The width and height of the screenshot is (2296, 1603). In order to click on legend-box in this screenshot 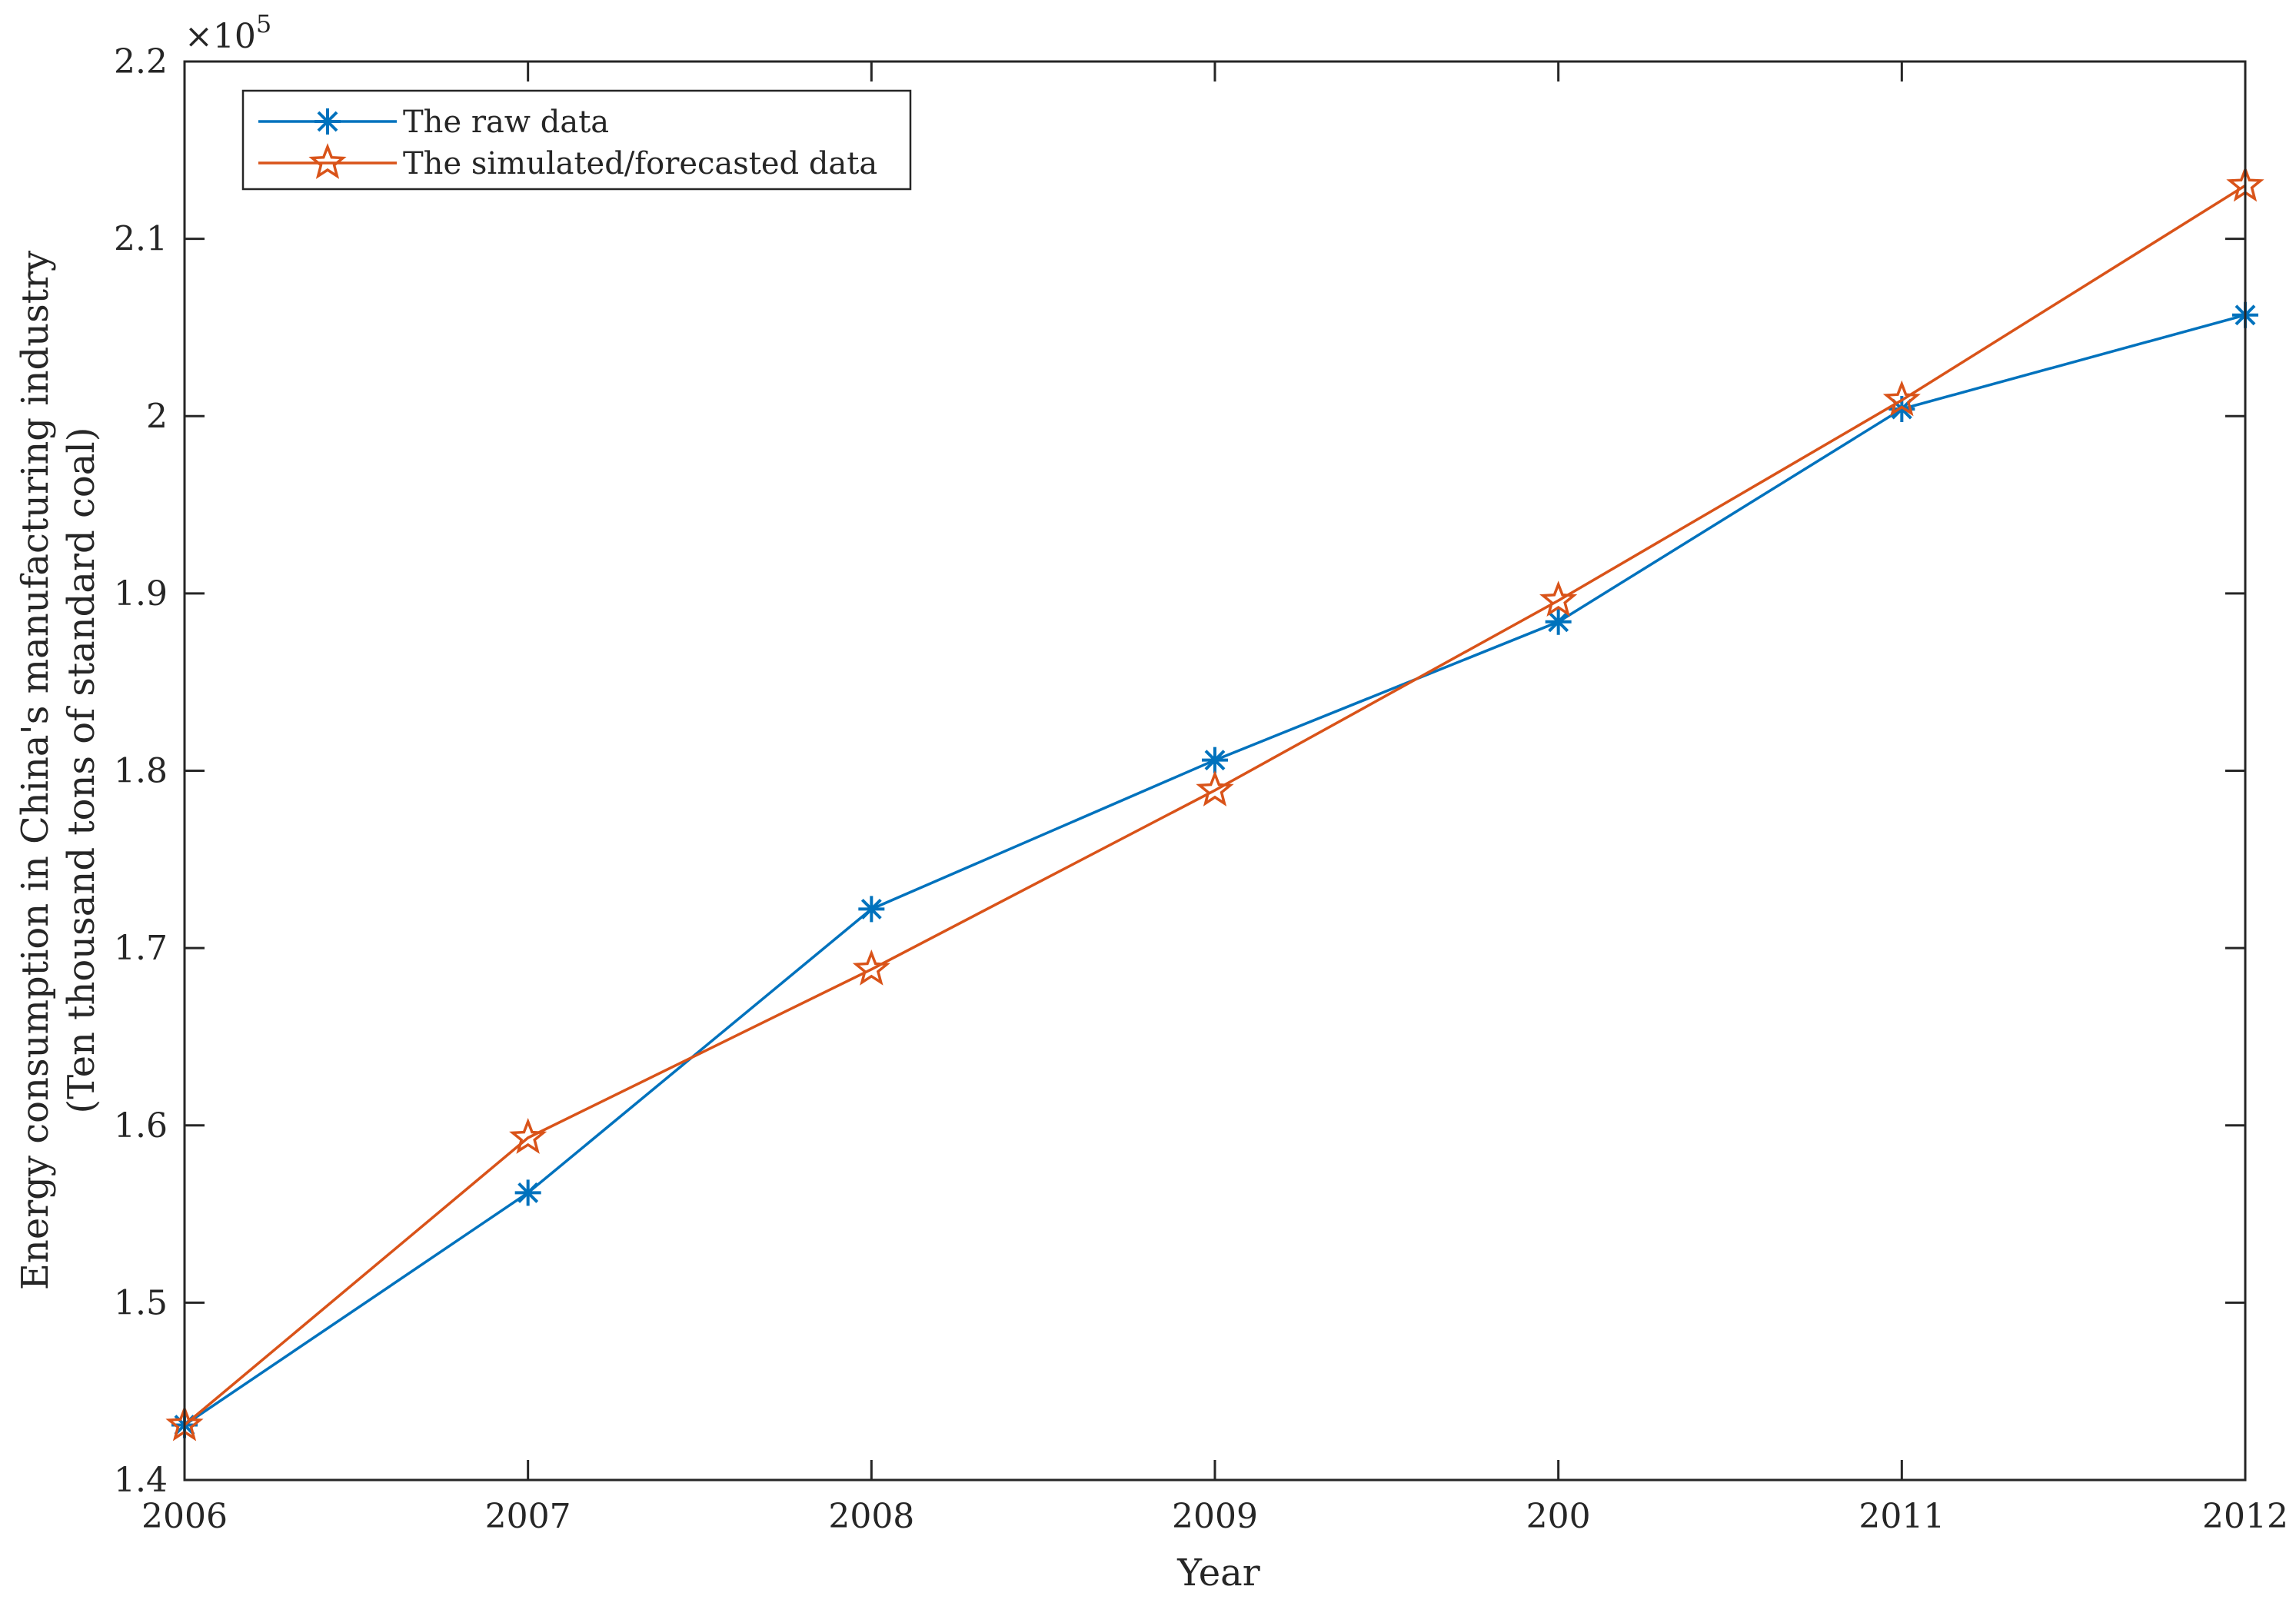, I will do `click(576, 140)`.